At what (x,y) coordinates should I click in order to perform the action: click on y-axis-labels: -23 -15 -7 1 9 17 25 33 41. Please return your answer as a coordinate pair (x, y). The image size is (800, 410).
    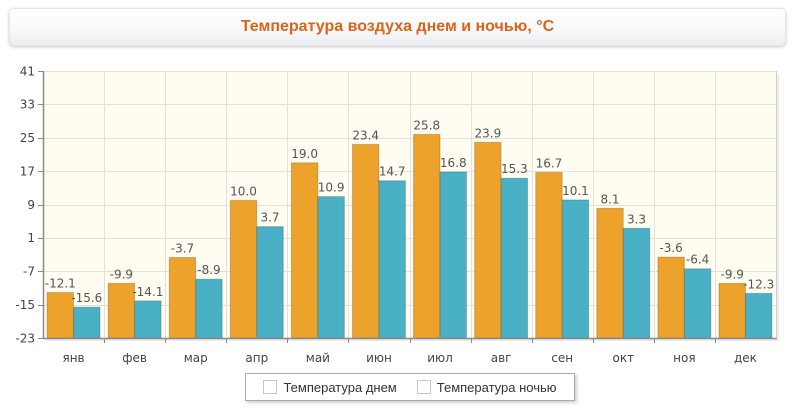
    Looking at the image, I should click on (25, 204).